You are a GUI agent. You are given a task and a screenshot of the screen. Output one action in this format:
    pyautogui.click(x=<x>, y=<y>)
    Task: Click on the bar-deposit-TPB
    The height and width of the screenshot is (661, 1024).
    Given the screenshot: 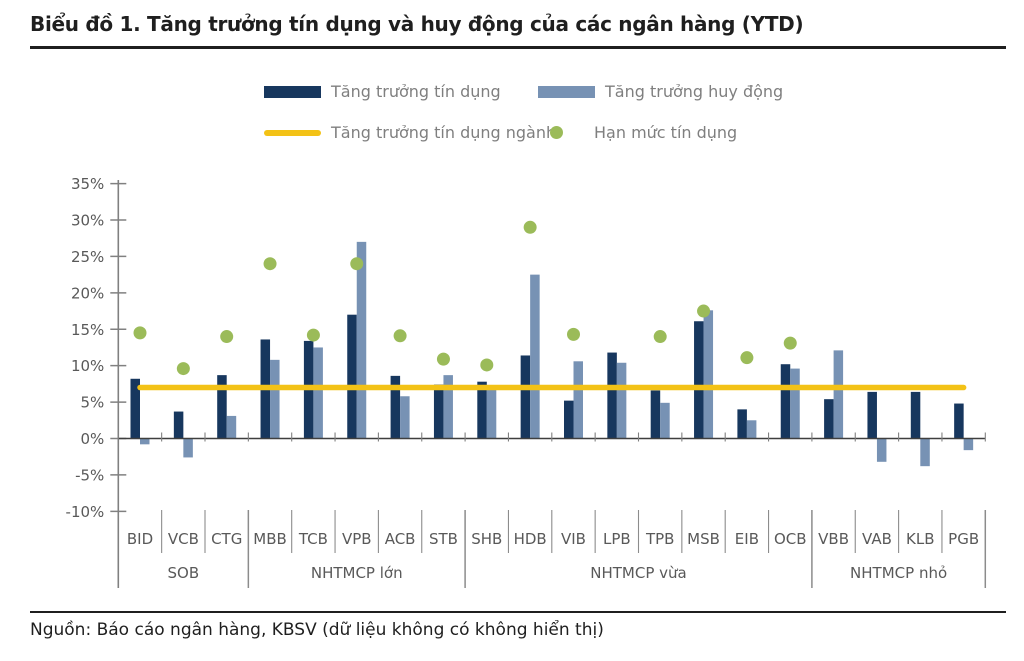 What is the action you would take?
    pyautogui.click(x=665, y=420)
    